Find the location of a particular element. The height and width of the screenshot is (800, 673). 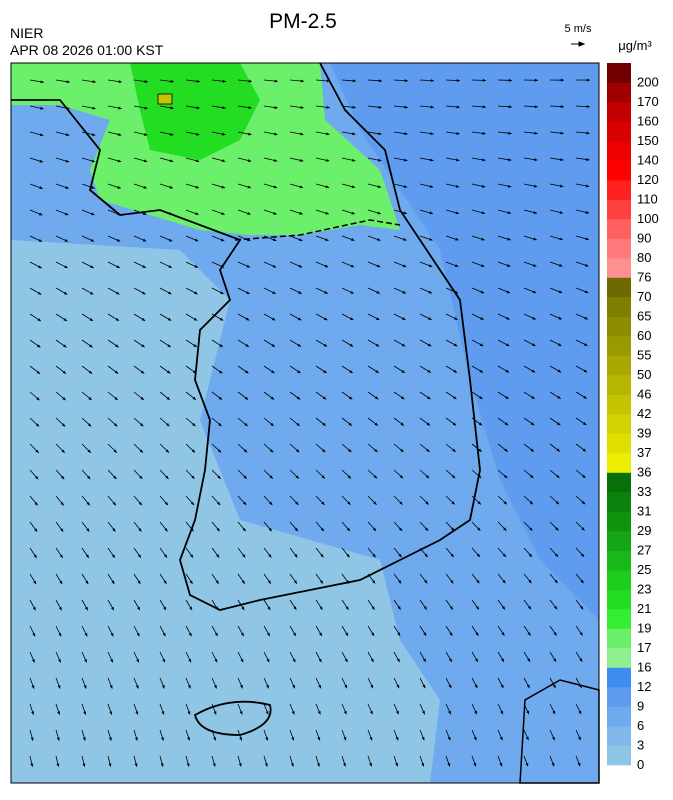

colorbar-label: 170 is located at coordinates (648, 101).